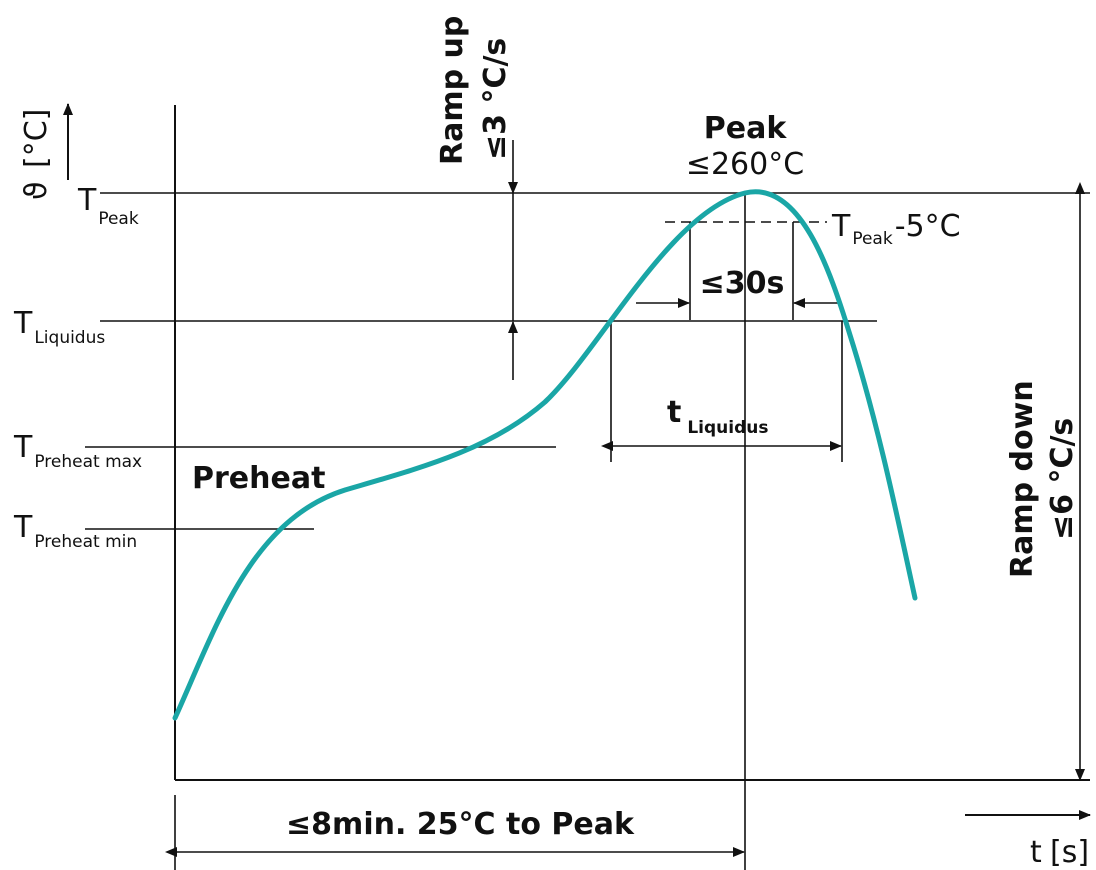 The height and width of the screenshot is (870, 1096). I want to click on x-axis-label: t [s], so click(1059, 852).